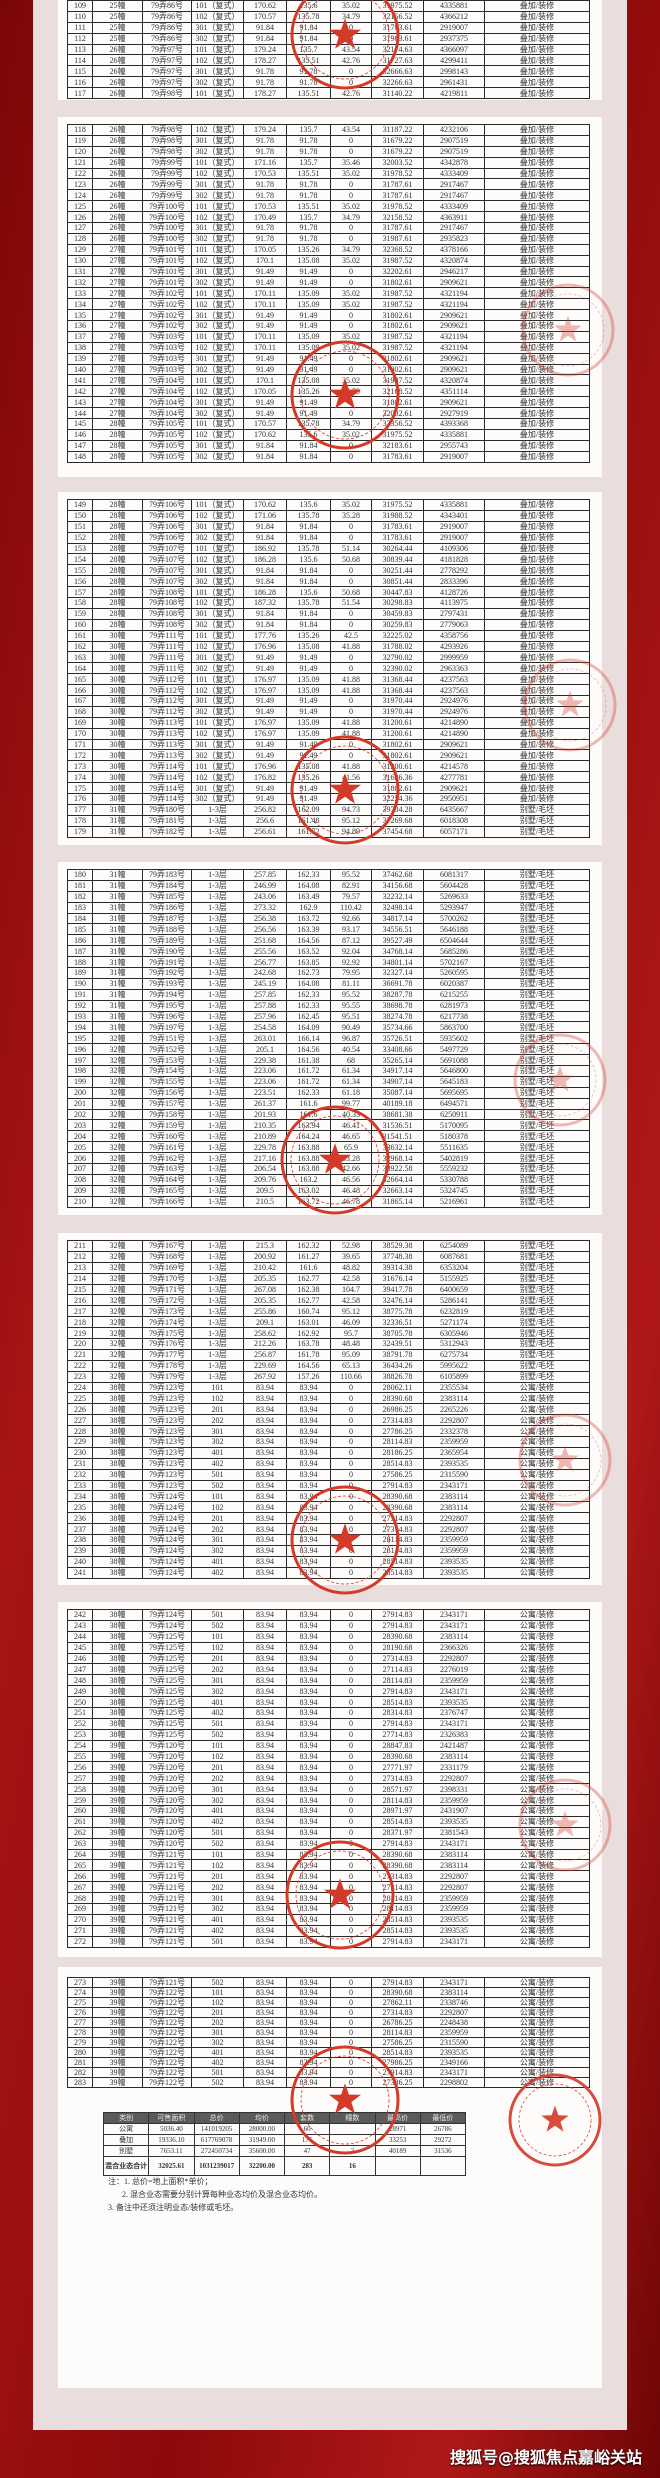 This screenshot has width=660, height=2478. Describe the element at coordinates (265, 777) in the screenshot. I see `cell-total-area: 176.82` at that location.